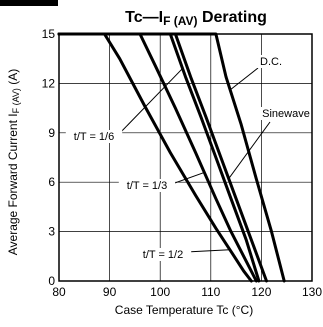 Image resolution: width=323 pixels, height=327 pixels. What do you see at coordinates (29, 3) in the screenshot?
I see `header-rule` at bounding box center [29, 3].